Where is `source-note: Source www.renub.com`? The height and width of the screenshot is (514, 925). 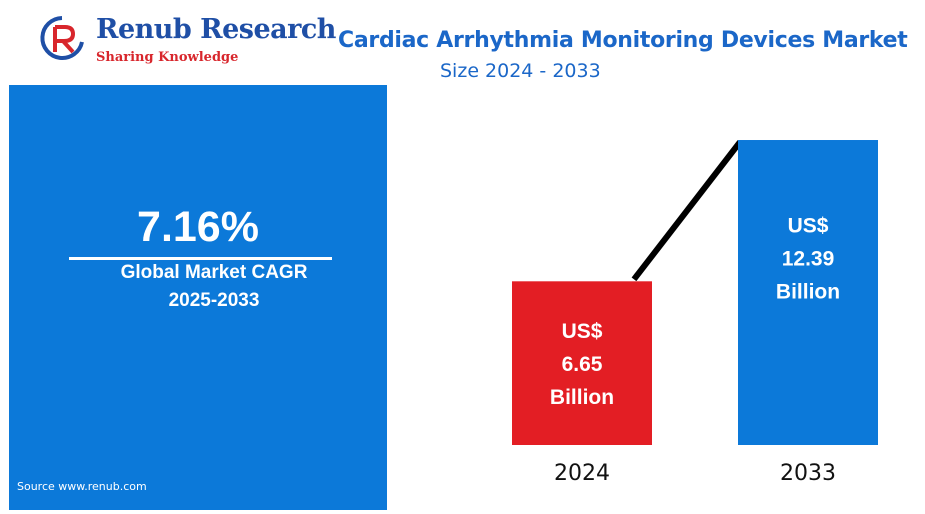
source-note: Source www.renub.com is located at coordinates (82, 486).